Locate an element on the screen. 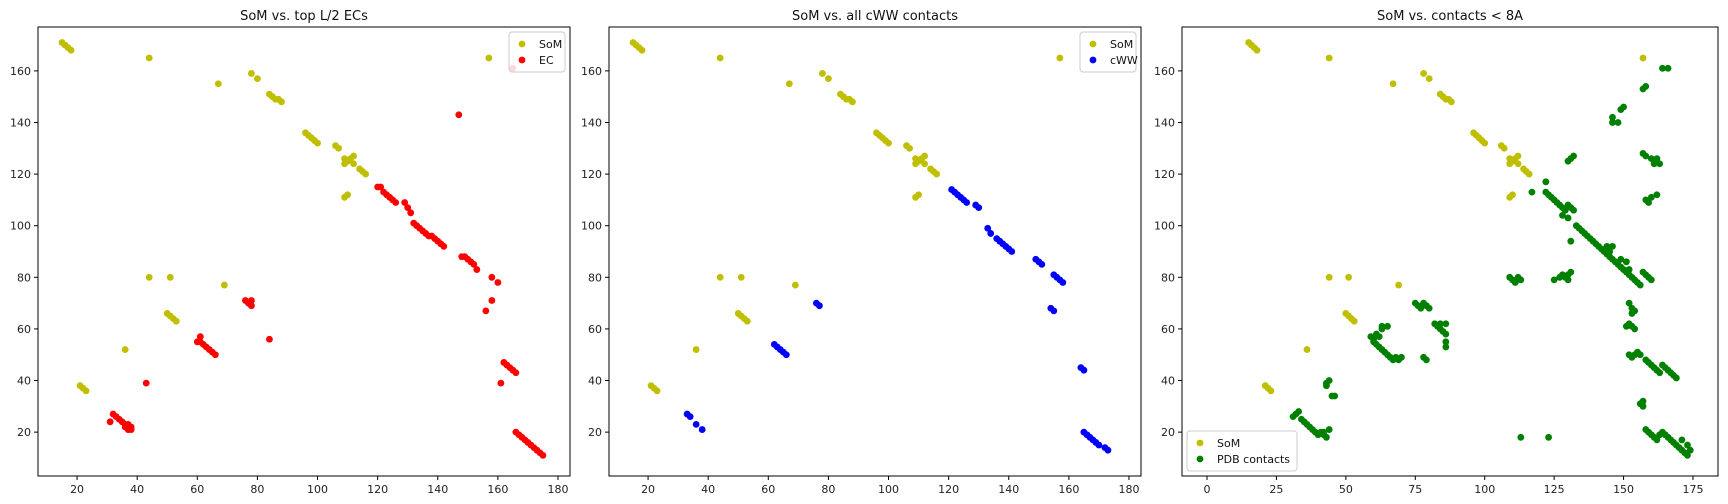  x-tick-label: 20 is located at coordinates (648, 489).